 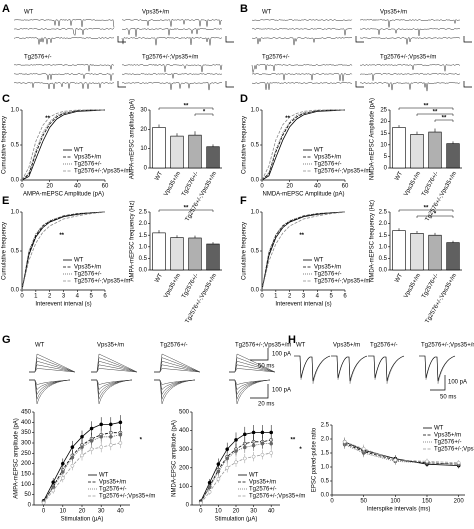 I want to click on x-axis-label: AMPA-mEPSC Amplitude (pA), so click(x=63, y=195).